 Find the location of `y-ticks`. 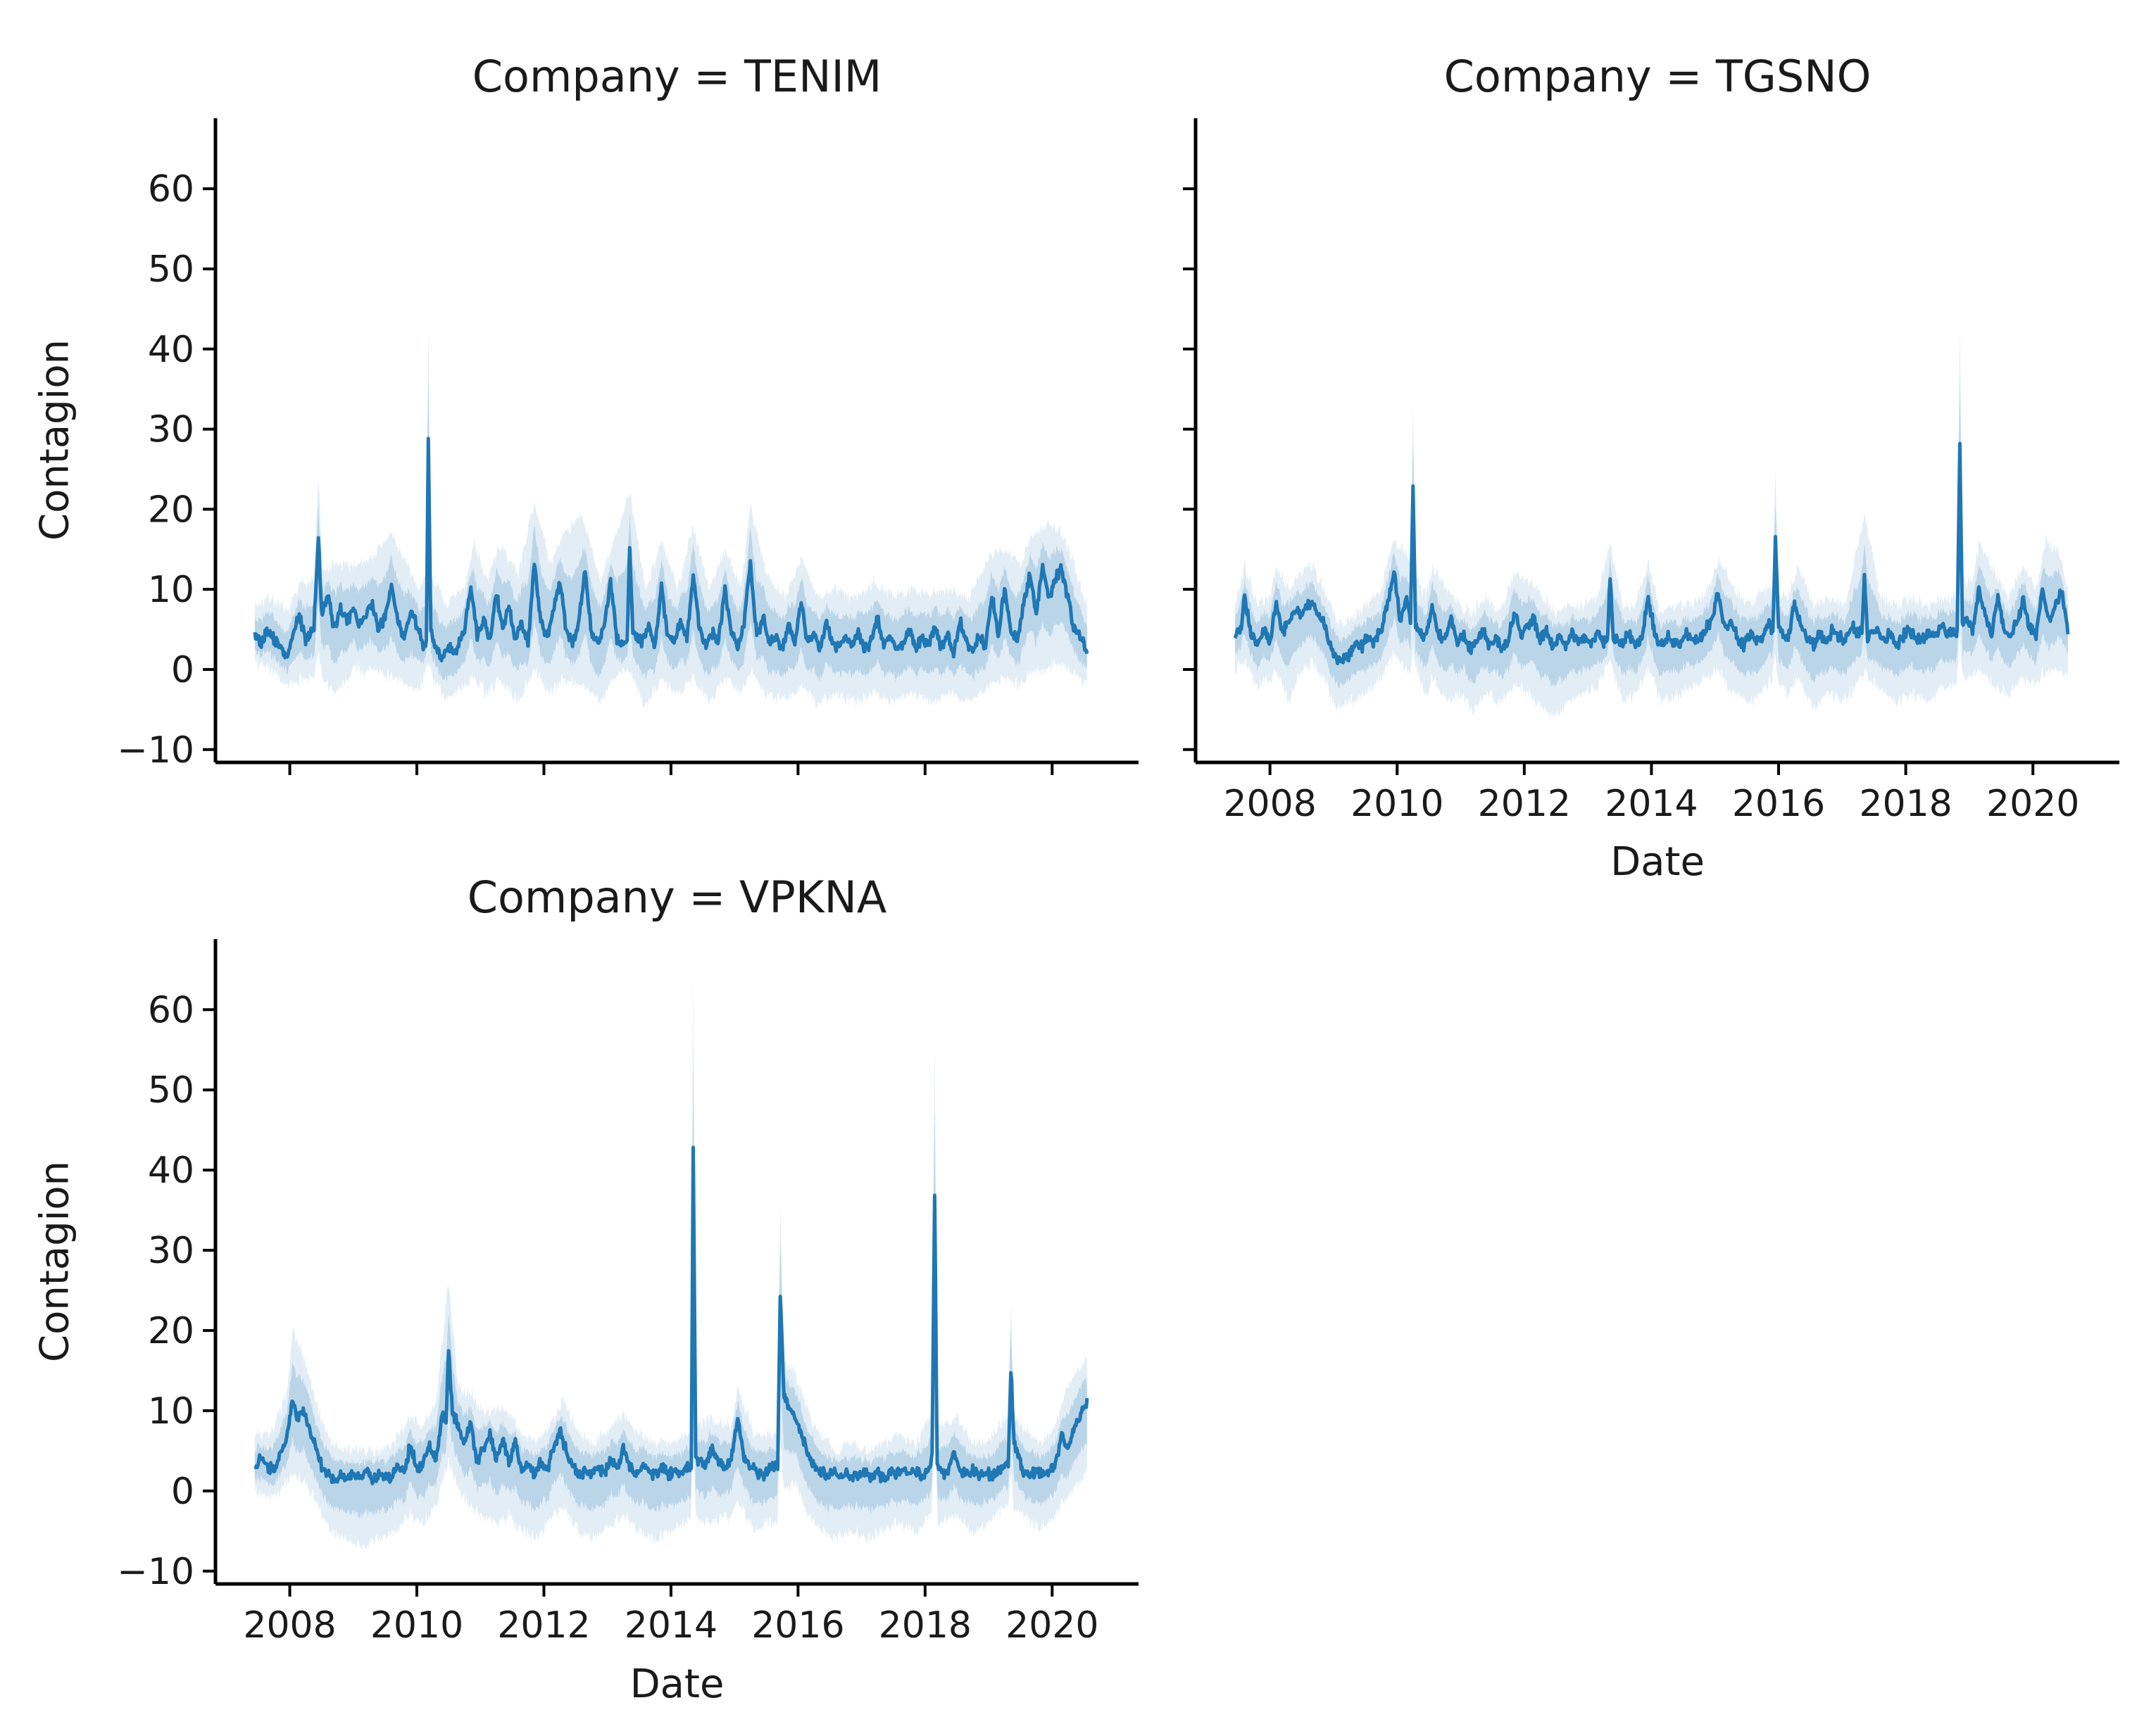

y-ticks is located at coordinates (1189, 469).